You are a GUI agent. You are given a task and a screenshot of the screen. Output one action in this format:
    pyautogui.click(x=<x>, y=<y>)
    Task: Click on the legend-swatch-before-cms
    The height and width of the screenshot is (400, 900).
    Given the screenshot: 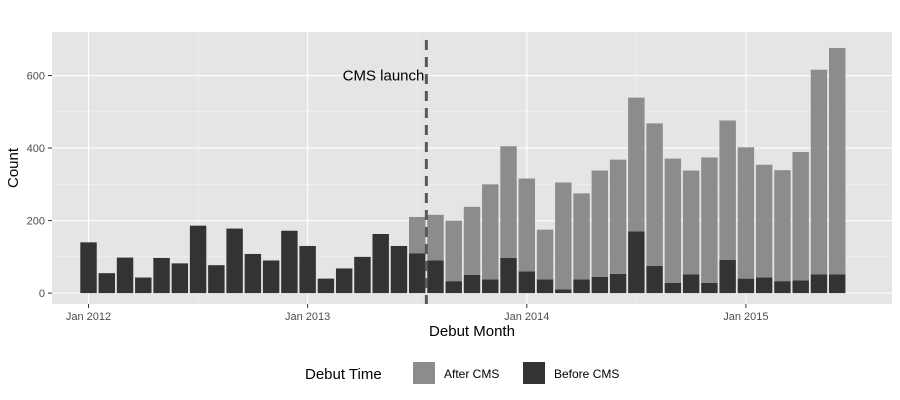 What is the action you would take?
    pyautogui.click(x=534, y=373)
    